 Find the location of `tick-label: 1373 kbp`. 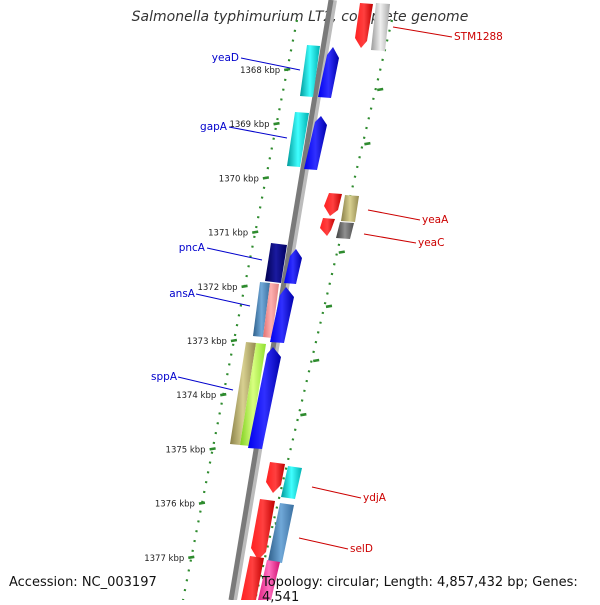

tick-label: 1373 kbp is located at coordinates (207, 342).